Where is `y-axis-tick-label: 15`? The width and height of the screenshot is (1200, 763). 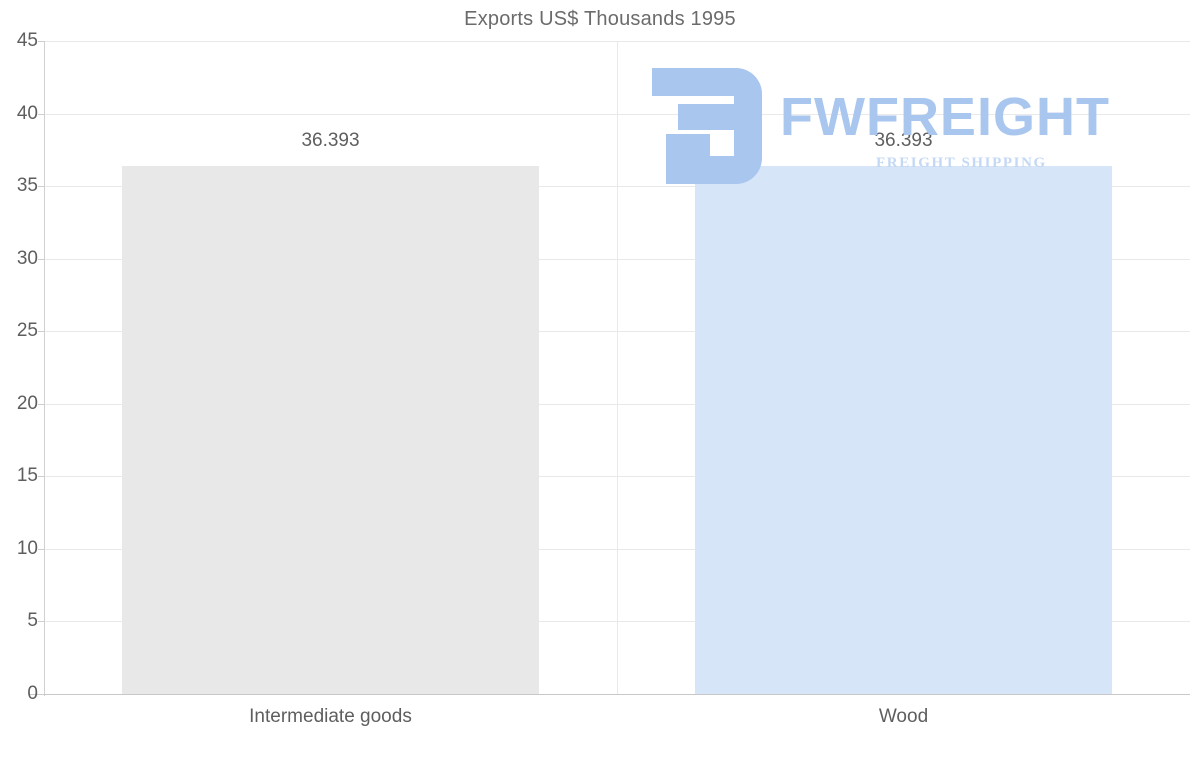
y-axis-tick-label: 15 is located at coordinates (27, 476).